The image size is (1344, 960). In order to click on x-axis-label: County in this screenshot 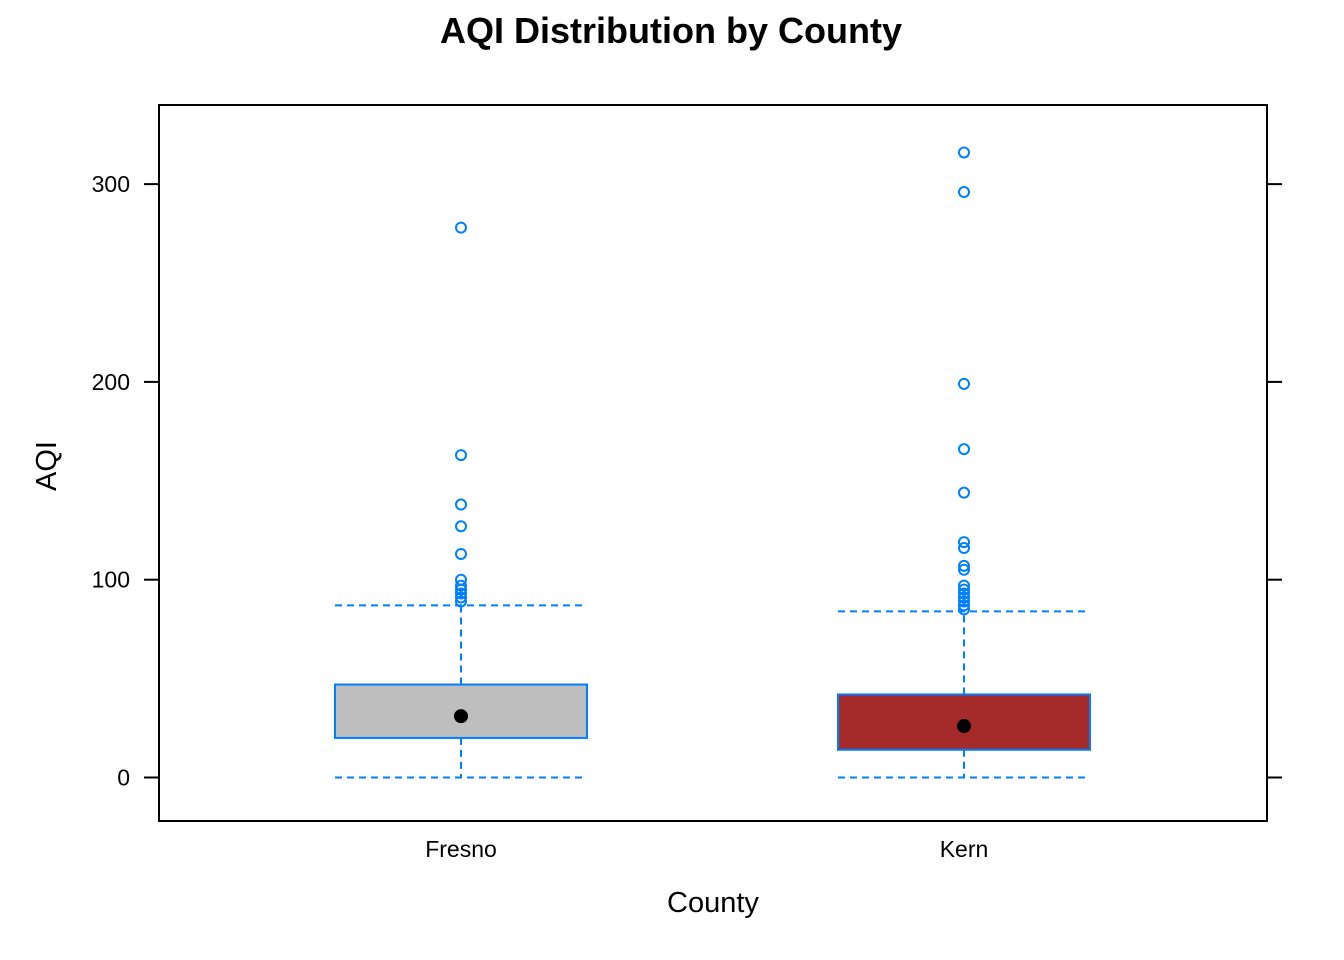, I will do `click(713, 903)`.